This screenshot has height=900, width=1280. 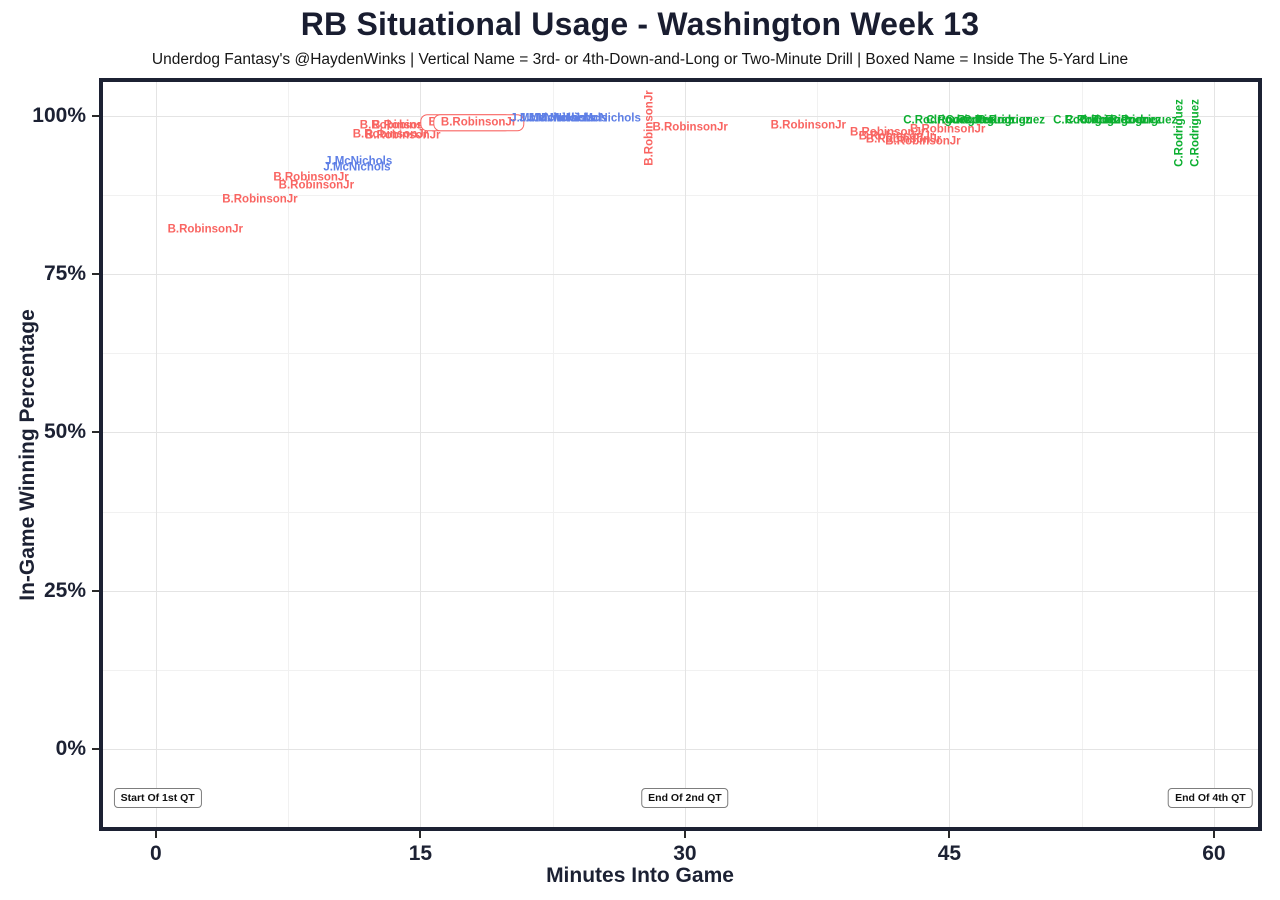 I want to click on x-tick-label: 0, so click(x=156, y=853).